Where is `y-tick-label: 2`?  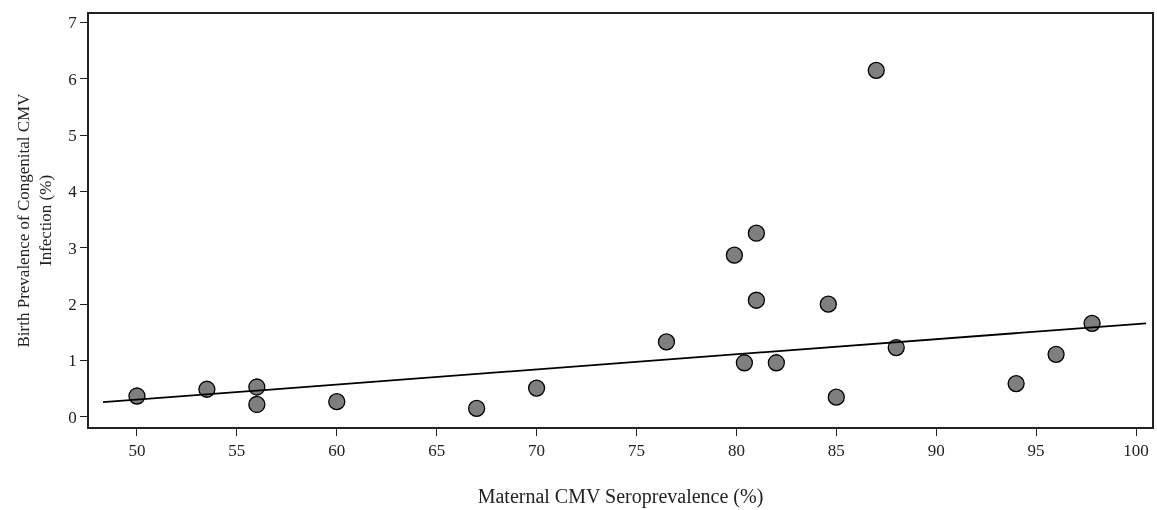 y-tick-label: 2 is located at coordinates (72, 305).